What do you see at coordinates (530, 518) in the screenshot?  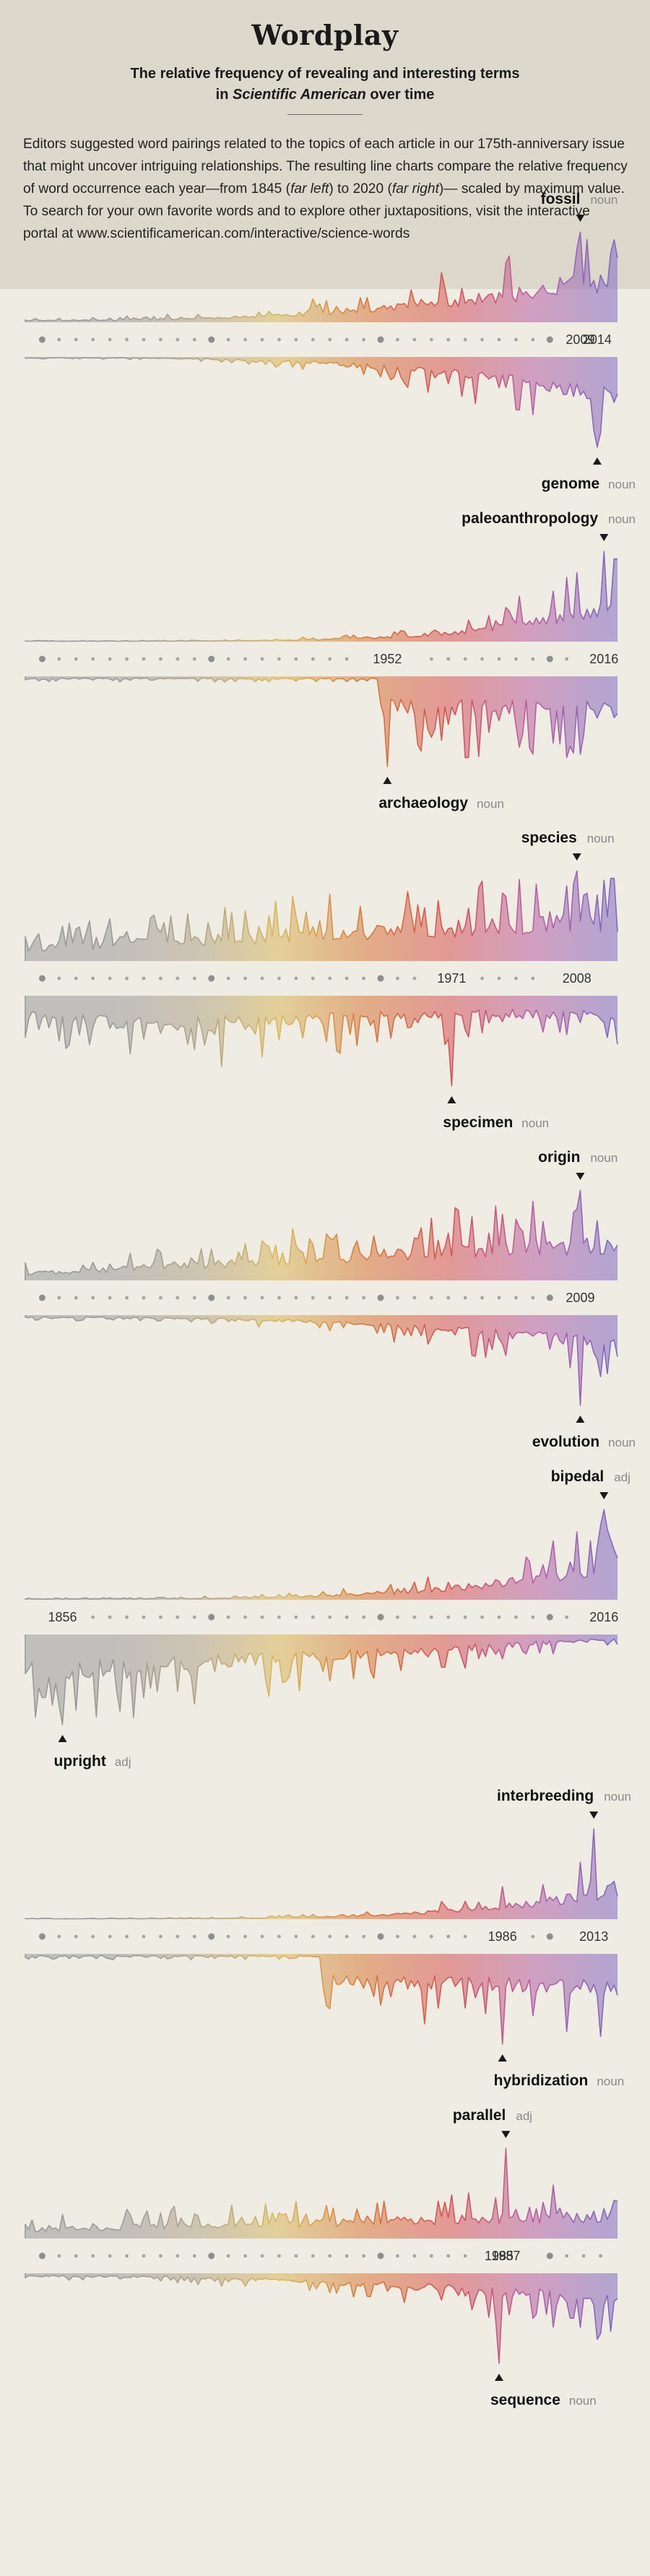 I see `paleoanthropology-label: paleoanthropology` at bounding box center [530, 518].